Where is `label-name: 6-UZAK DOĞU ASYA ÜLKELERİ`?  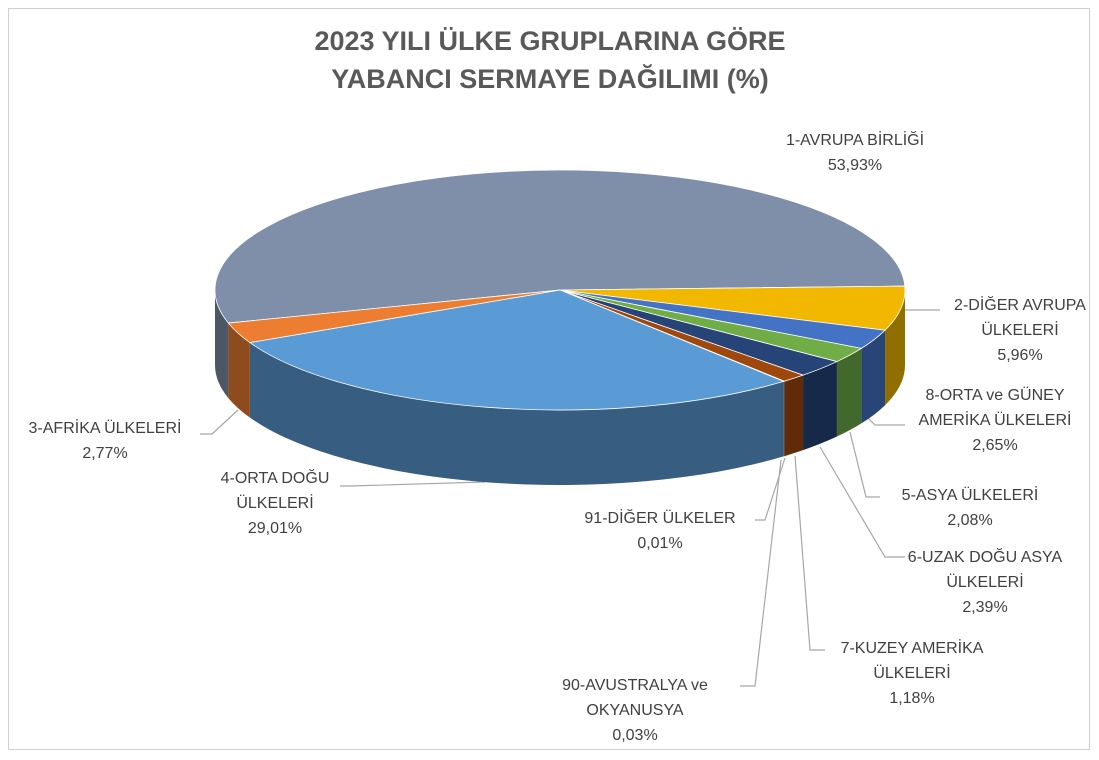
label-name: 6-UZAK DOĞU ASYA ÜLKELERİ is located at coordinates (985, 570).